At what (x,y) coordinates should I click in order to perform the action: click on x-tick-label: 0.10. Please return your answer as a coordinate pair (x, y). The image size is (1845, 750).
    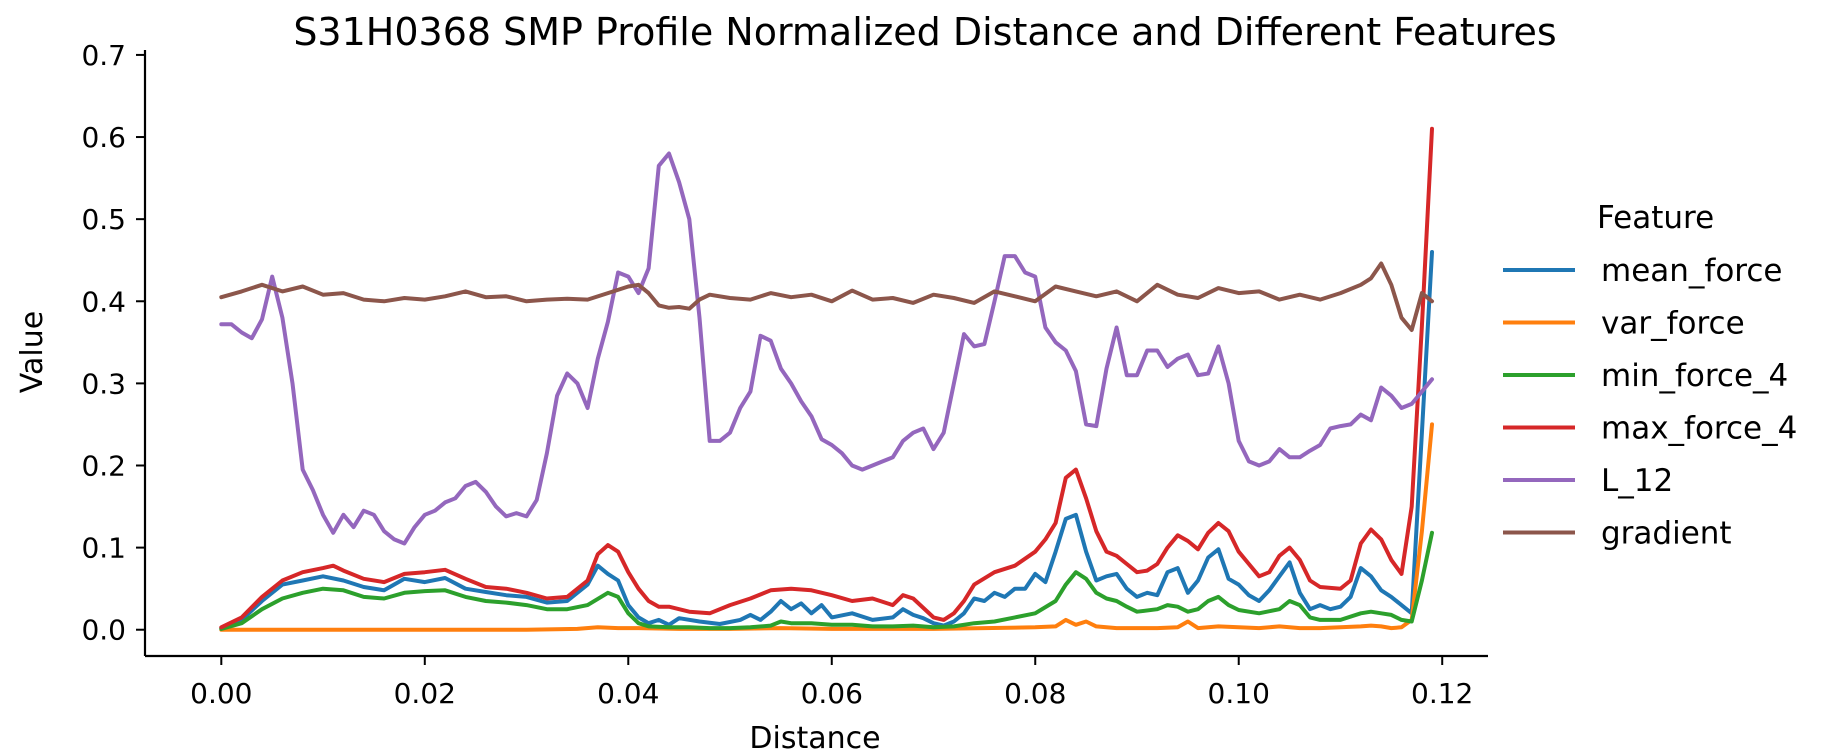
    Looking at the image, I should click on (1239, 693).